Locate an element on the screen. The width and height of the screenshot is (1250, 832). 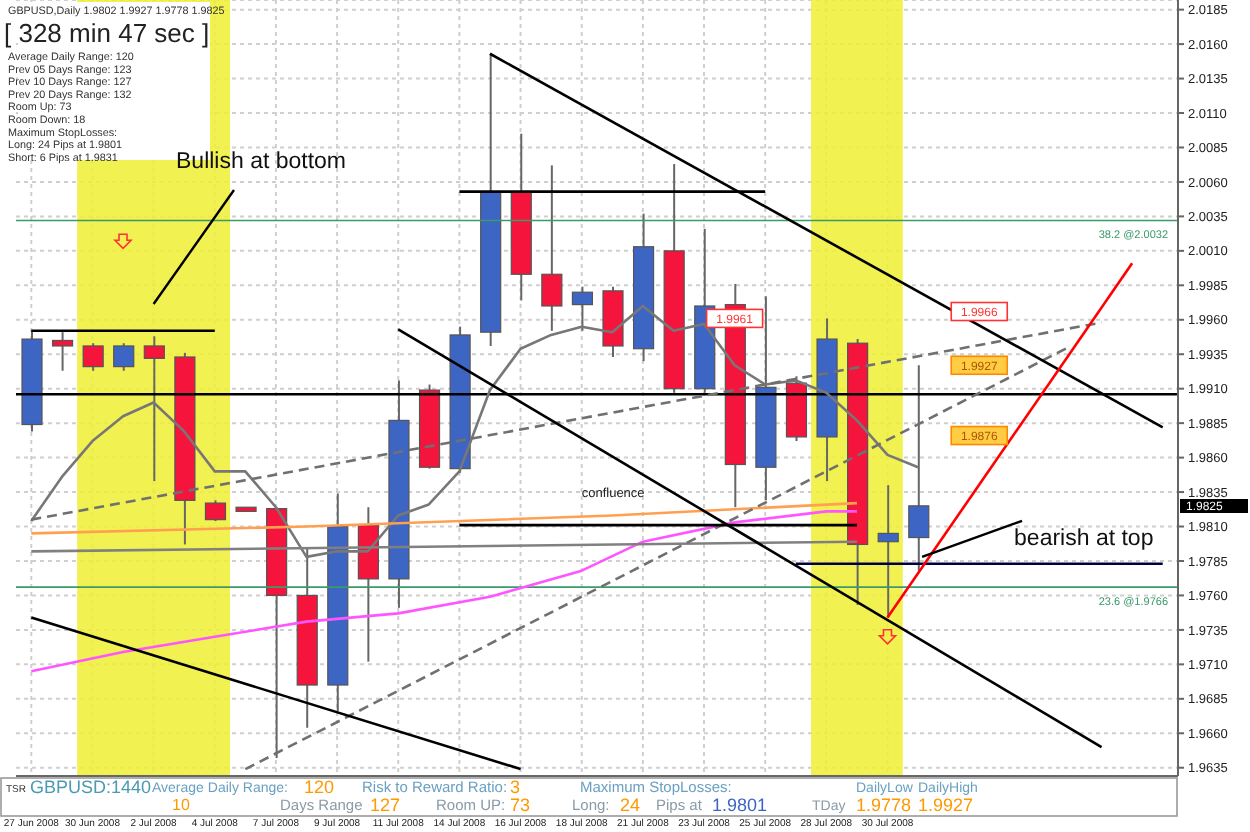
text: 73 is located at coordinates (520, 805).